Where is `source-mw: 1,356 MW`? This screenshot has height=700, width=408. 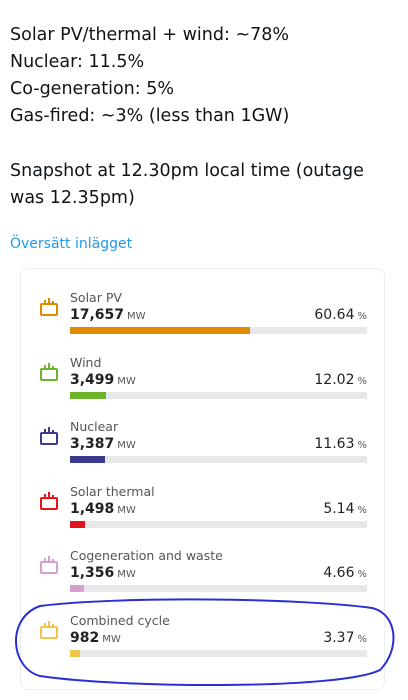 source-mw: 1,356 MW is located at coordinates (103, 573).